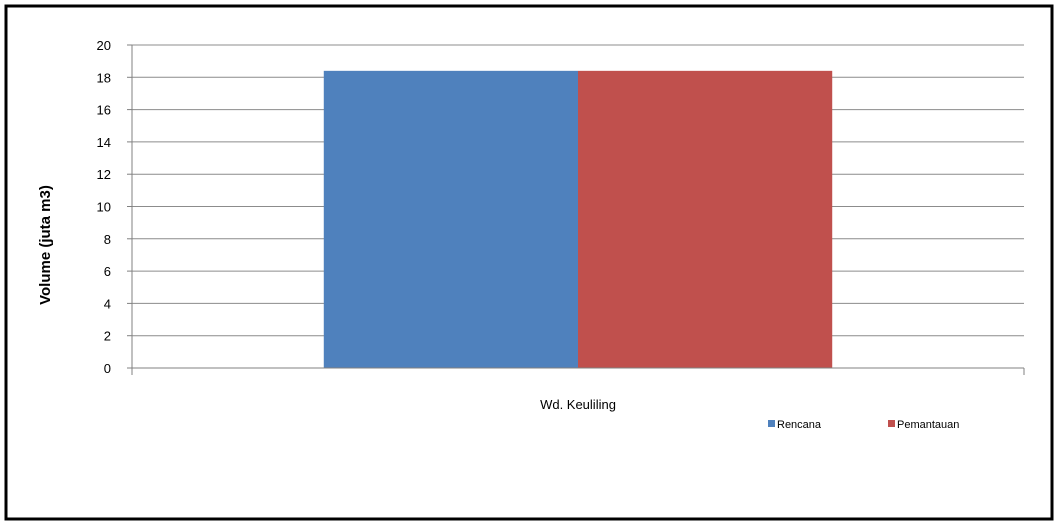  What do you see at coordinates (107, 368) in the screenshot?
I see `y-tick-label: 0` at bounding box center [107, 368].